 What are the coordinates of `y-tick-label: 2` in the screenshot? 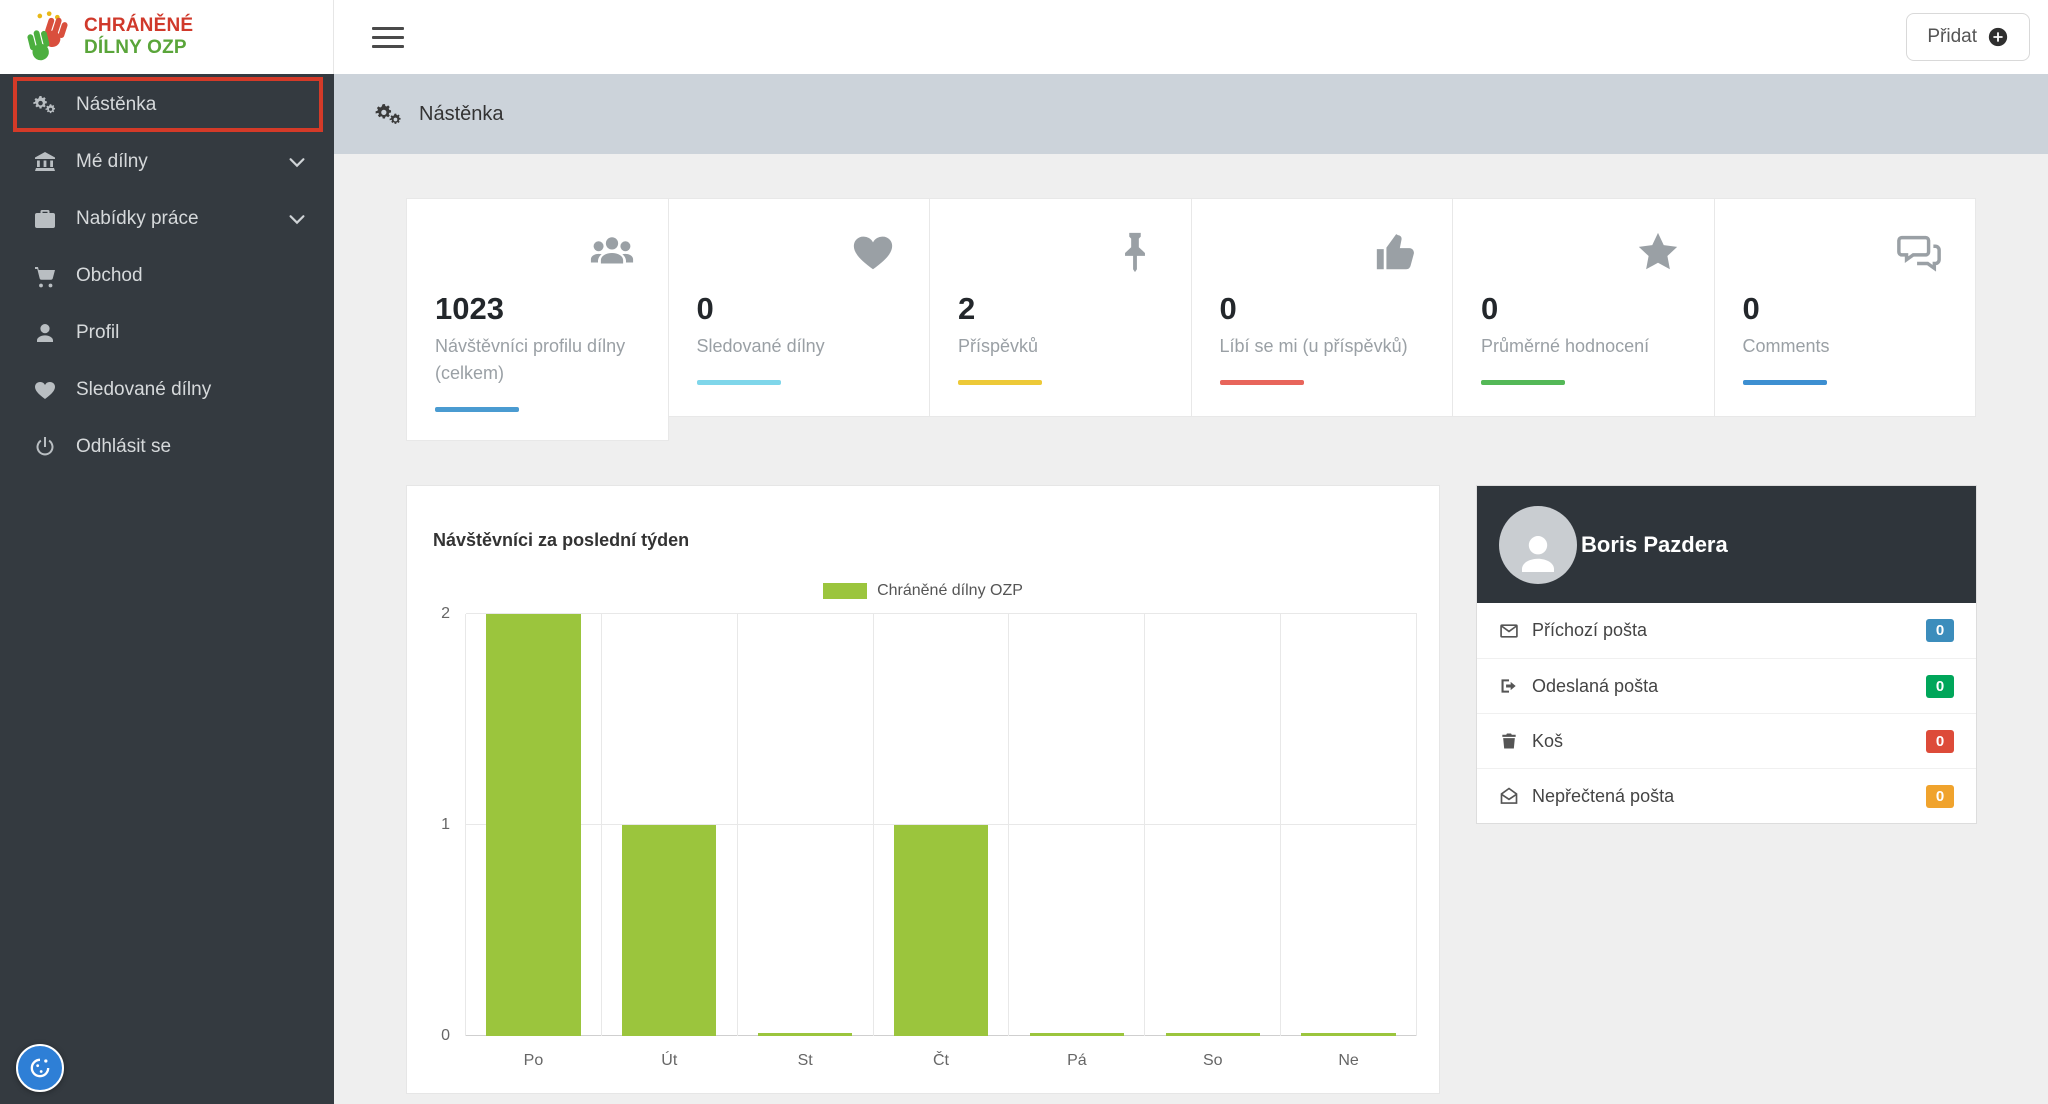 It's located at (445, 613).